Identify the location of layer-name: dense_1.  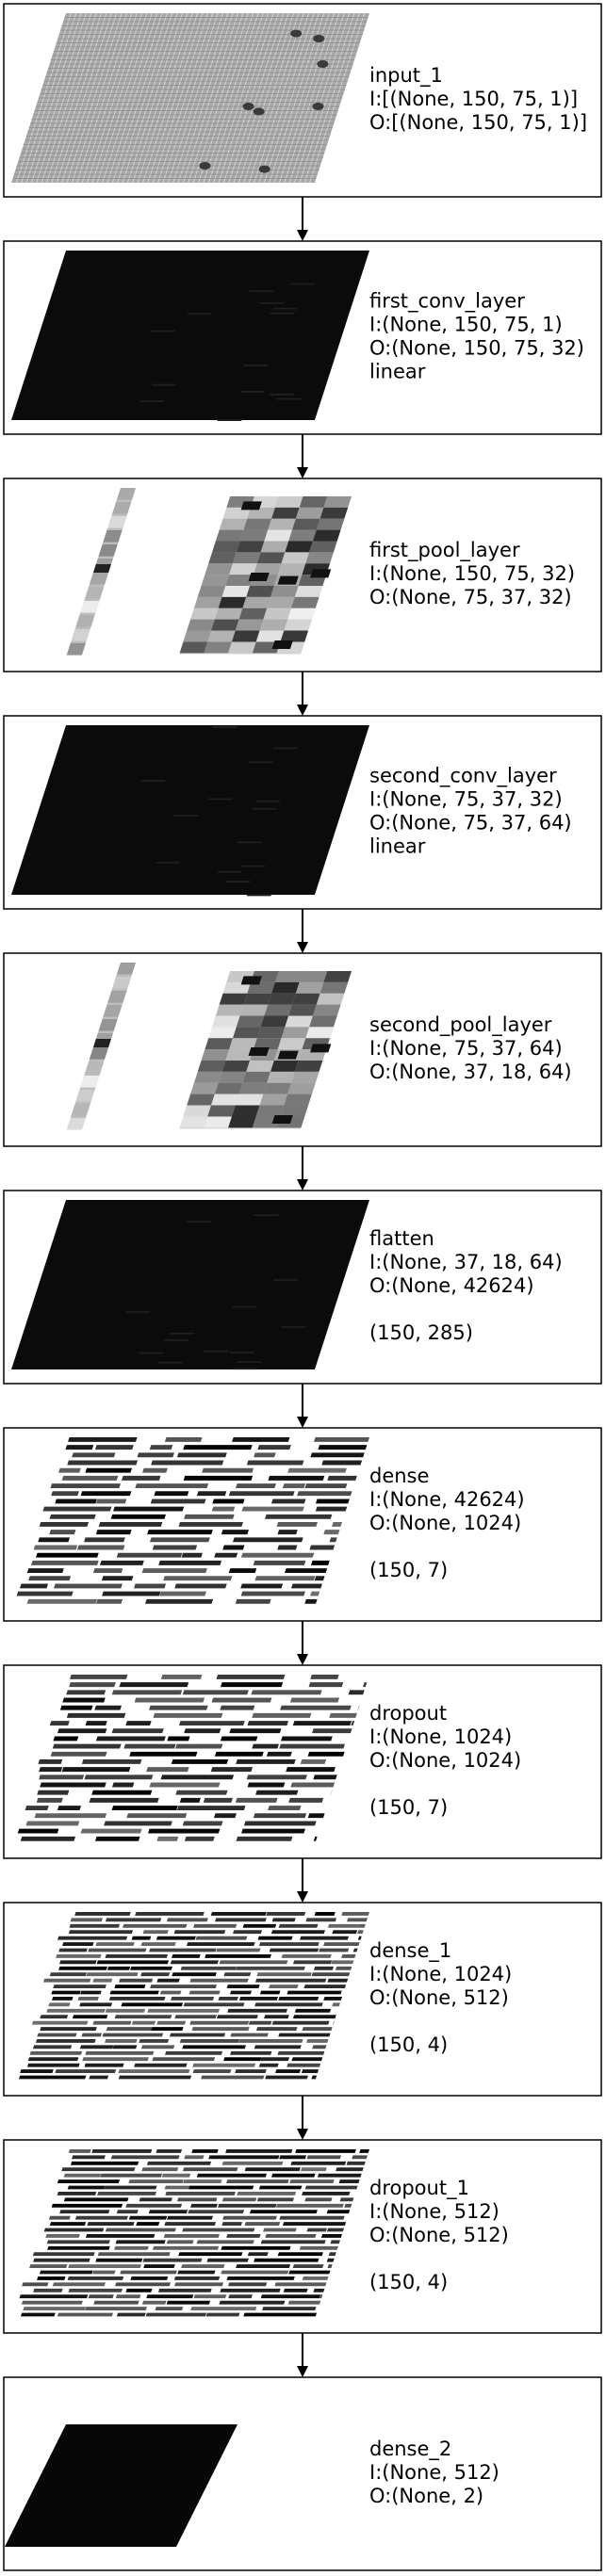
(410, 1951).